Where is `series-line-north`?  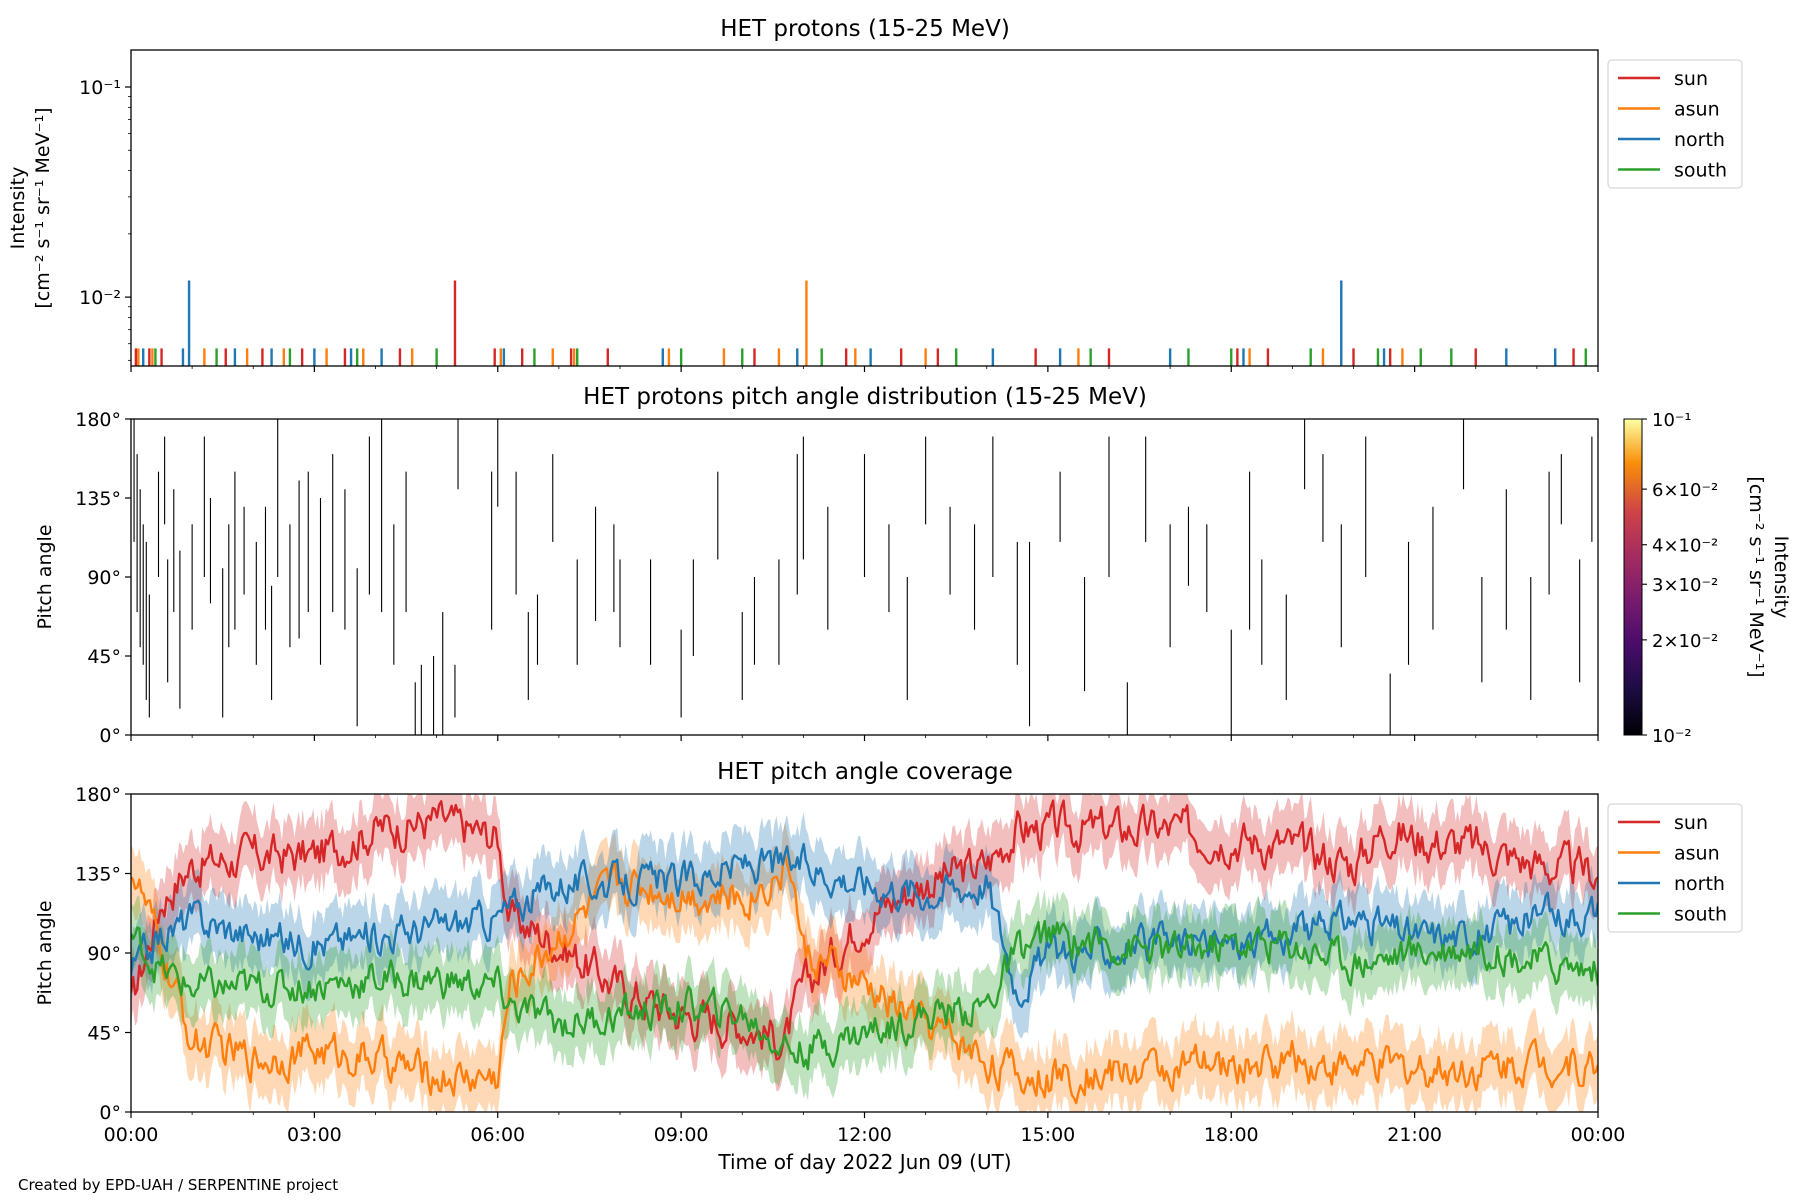
series-line-north is located at coordinates (864, 925).